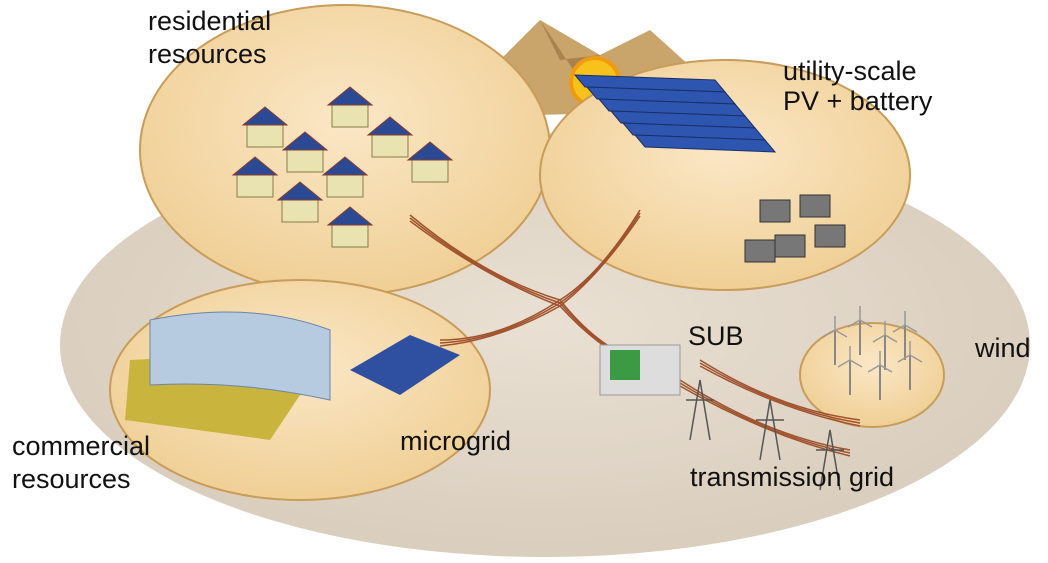 Image resolution: width=1048 pixels, height=563 pixels. What do you see at coordinates (240, 356) in the screenshot?
I see `commercial-building` at bounding box center [240, 356].